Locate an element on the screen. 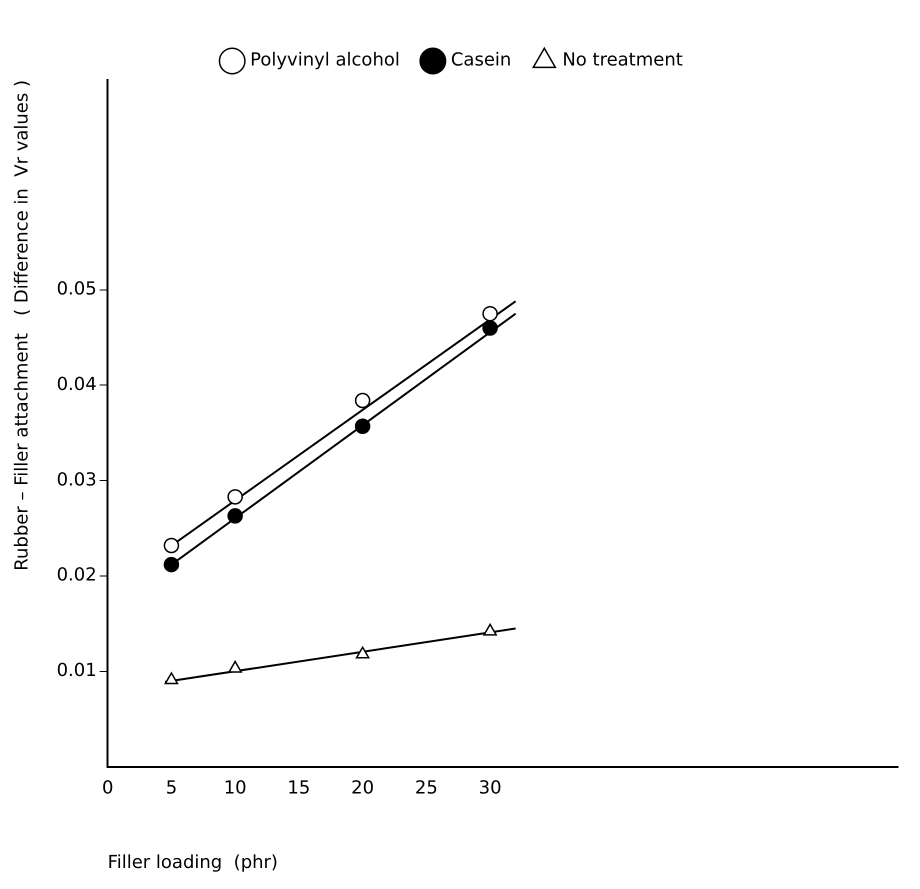  x-tick-label: 15 is located at coordinates (298, 787).